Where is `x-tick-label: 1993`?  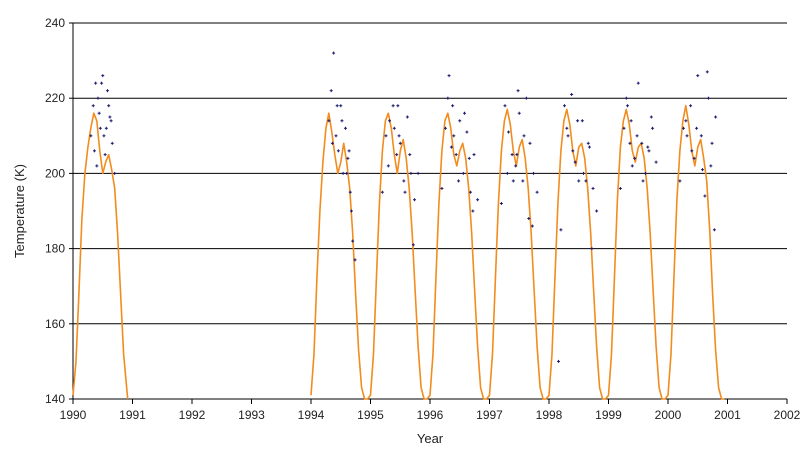
x-tick-label: 1993 is located at coordinates (251, 415).